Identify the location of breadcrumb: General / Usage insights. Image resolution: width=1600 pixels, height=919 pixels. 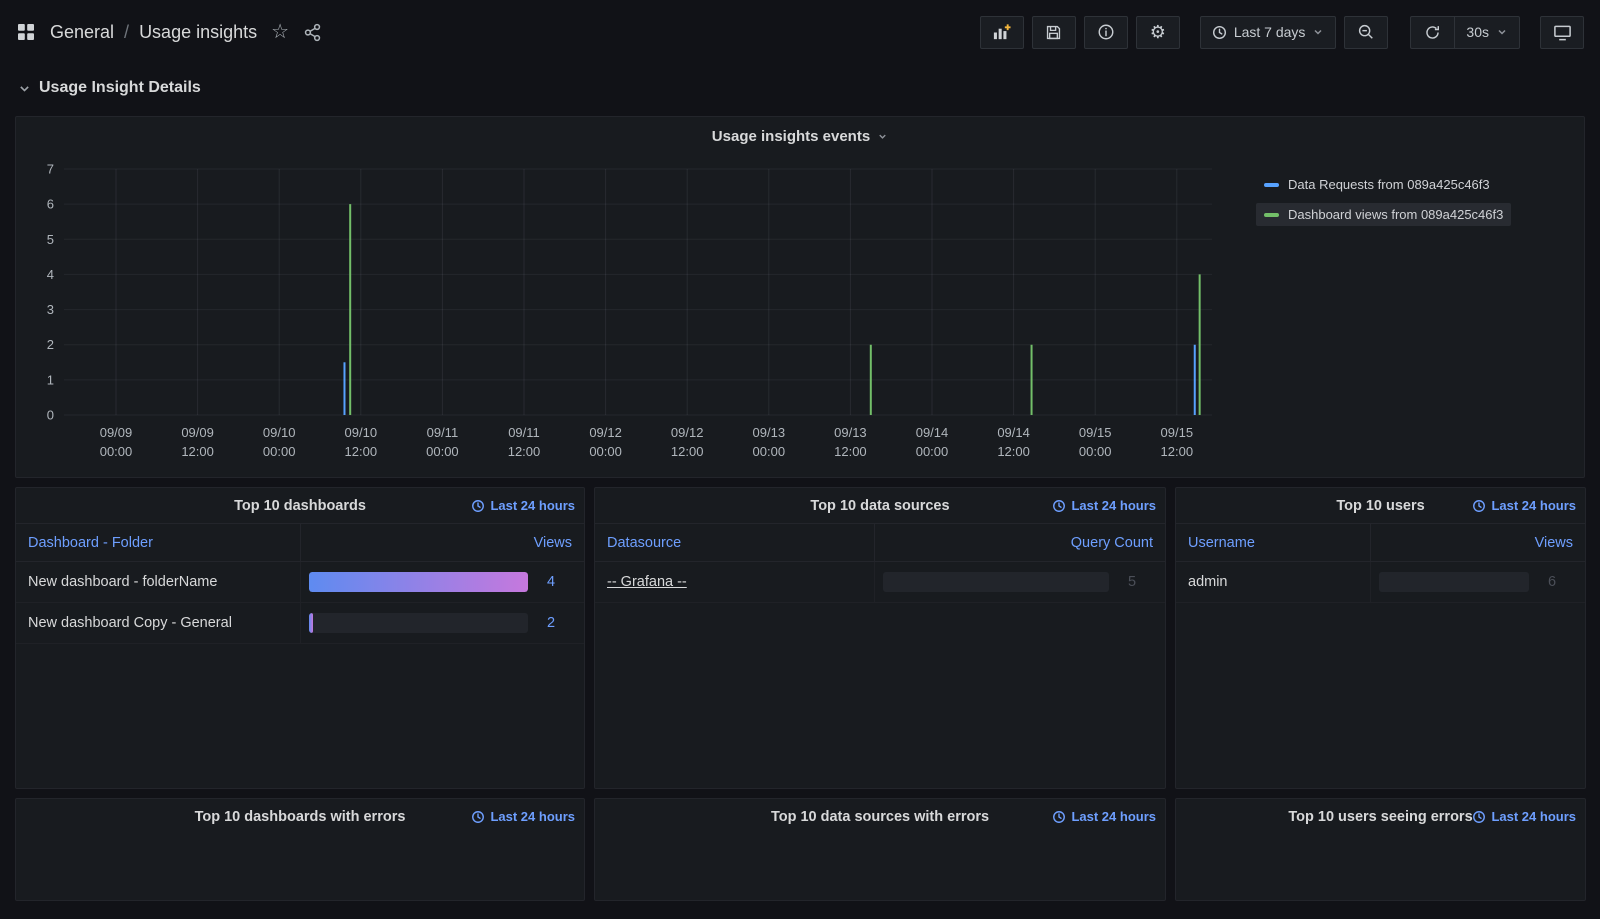
(153, 32).